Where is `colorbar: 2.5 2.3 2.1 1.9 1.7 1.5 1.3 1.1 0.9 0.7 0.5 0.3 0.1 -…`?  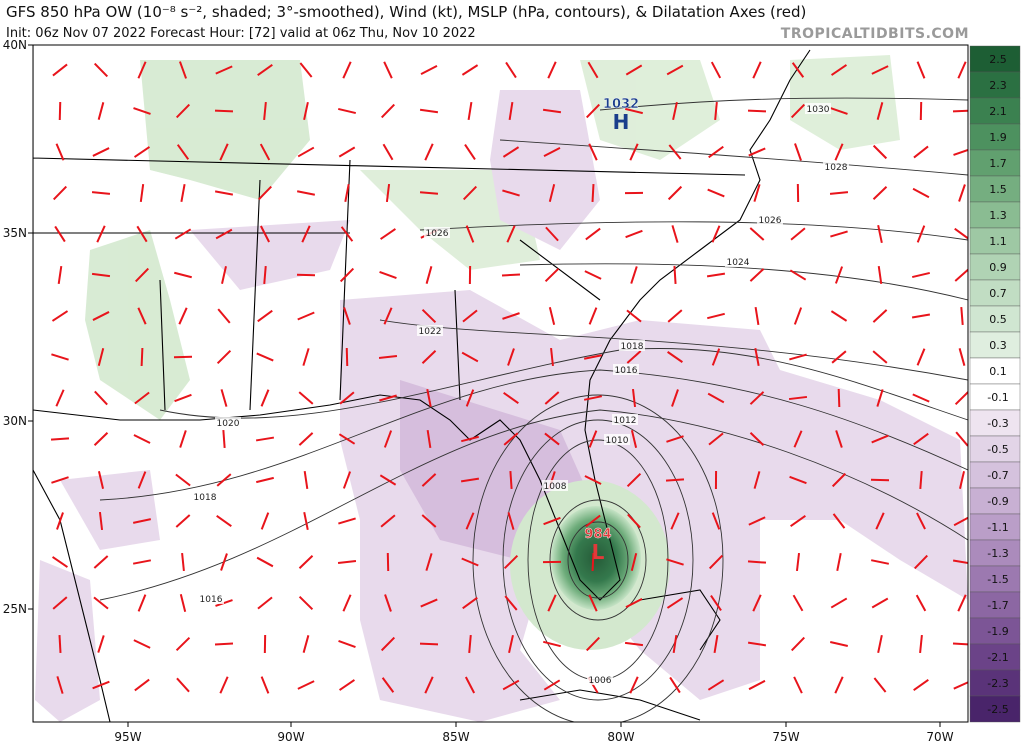 colorbar: 2.5 2.3 2.1 1.9 1.7 1.5 1.3 1.1 0.9 0.7 0.5 0.3 0.1 -… is located at coordinates (995, 384).